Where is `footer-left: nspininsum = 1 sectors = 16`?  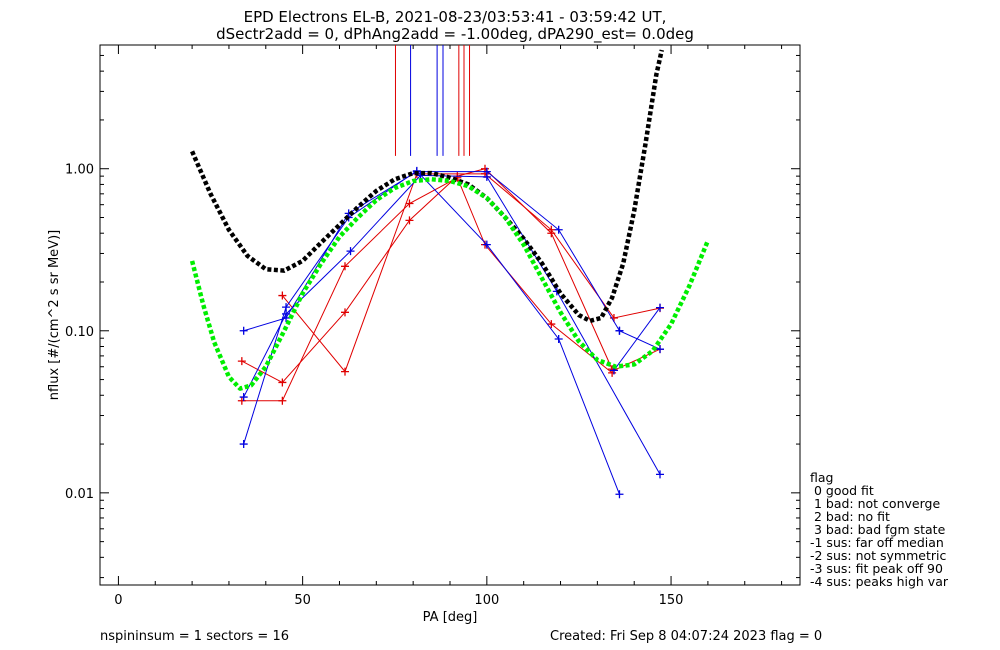 footer-left: nspininsum = 1 sectors = 16 is located at coordinates (194, 636).